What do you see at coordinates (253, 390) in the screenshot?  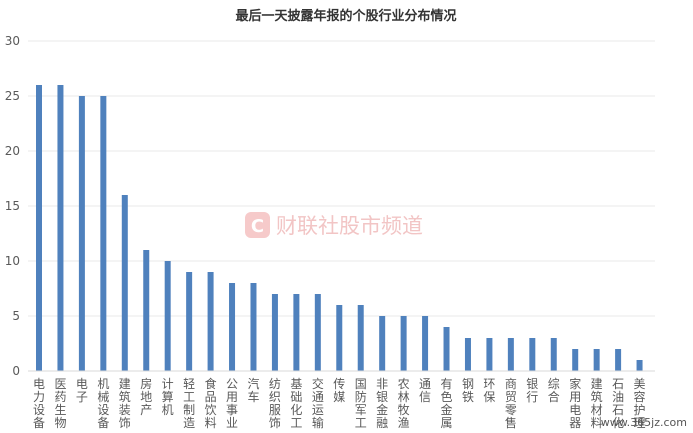 I see `x-category-label: 汽车` at bounding box center [253, 390].